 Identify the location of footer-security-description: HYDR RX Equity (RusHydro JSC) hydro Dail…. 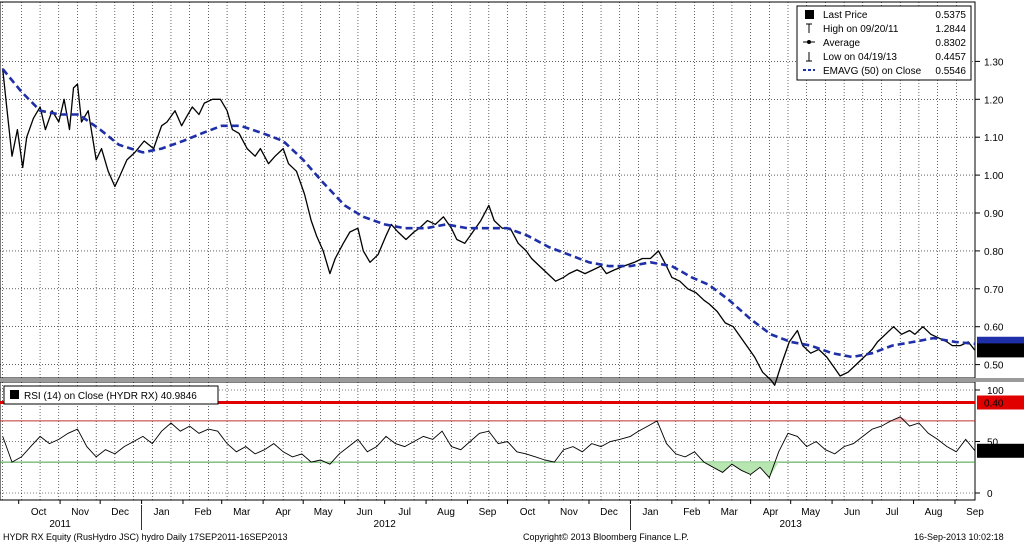
(145, 537).